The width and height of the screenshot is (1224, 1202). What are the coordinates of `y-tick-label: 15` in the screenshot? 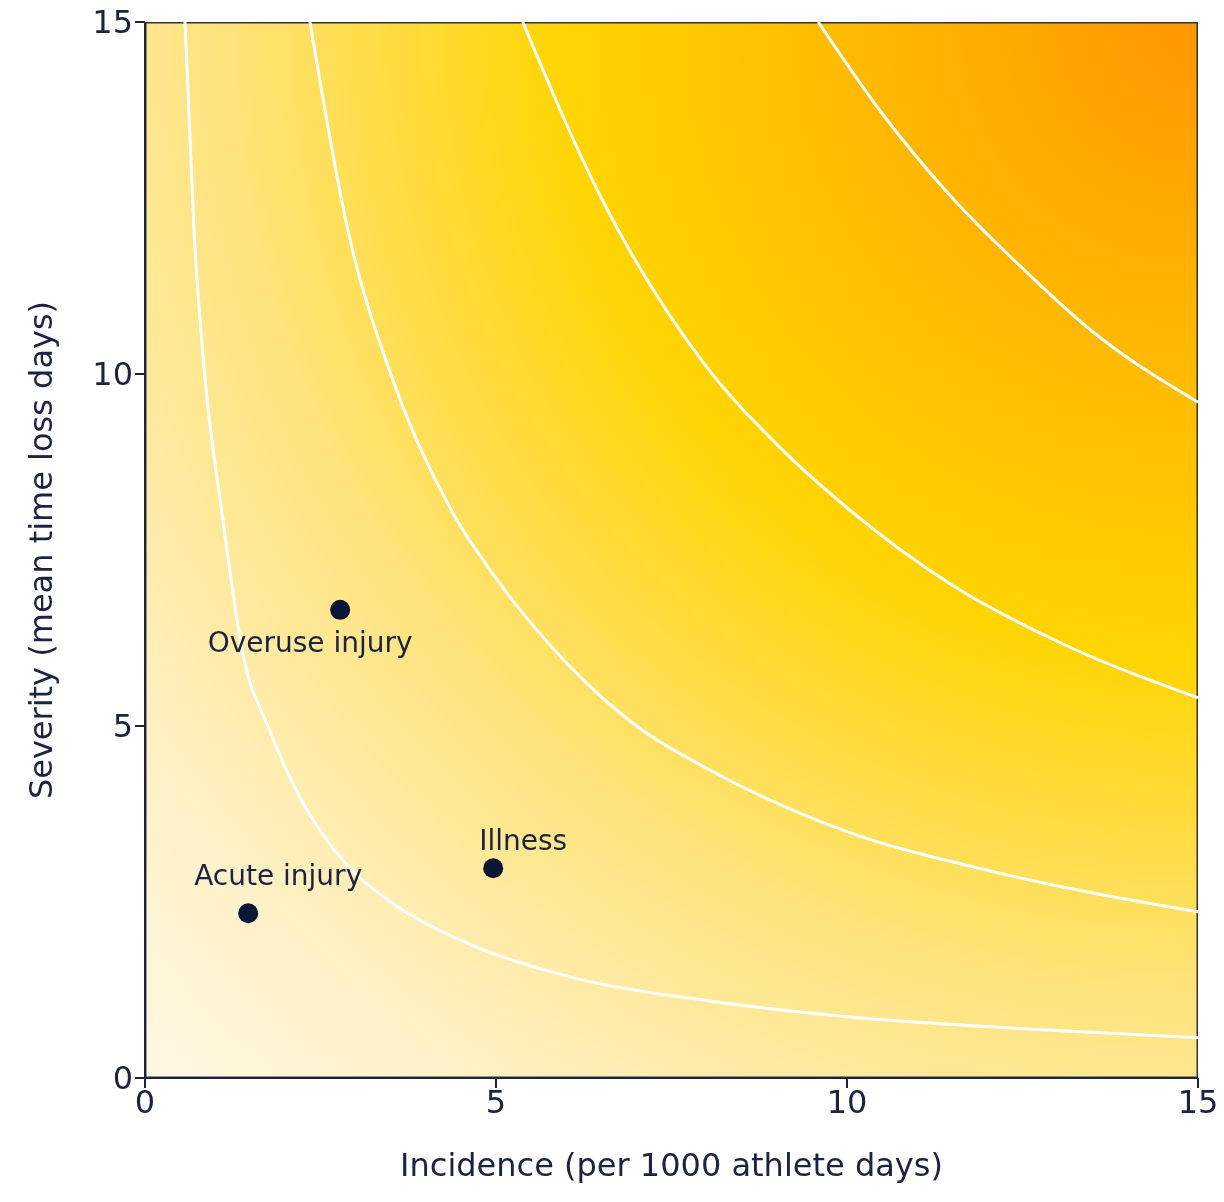 It's located at (112, 22).